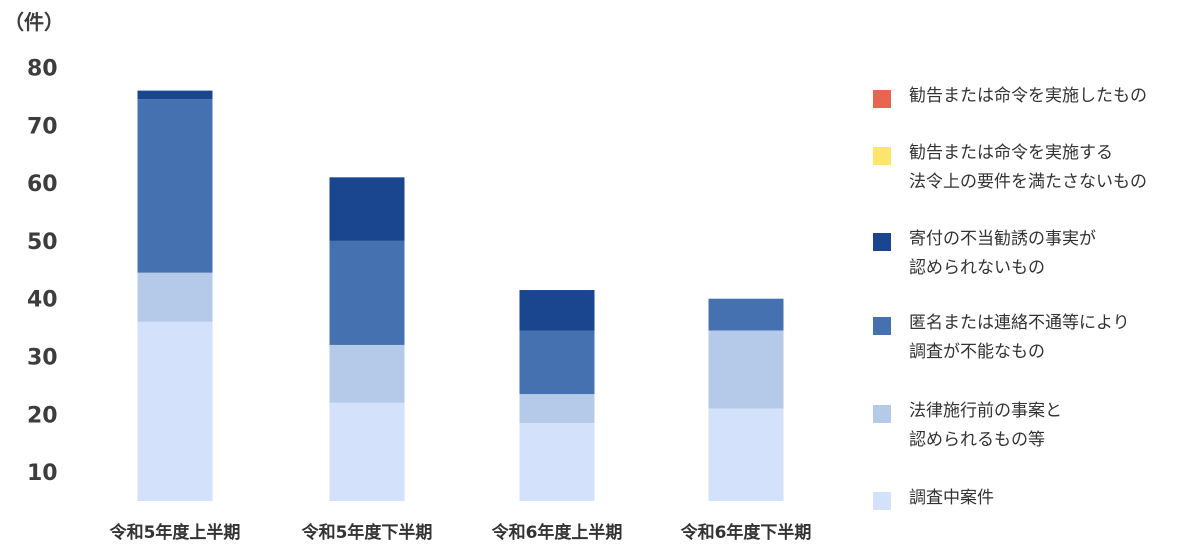  I want to click on x-tick-label: 令和6年度下半期, so click(746, 532).